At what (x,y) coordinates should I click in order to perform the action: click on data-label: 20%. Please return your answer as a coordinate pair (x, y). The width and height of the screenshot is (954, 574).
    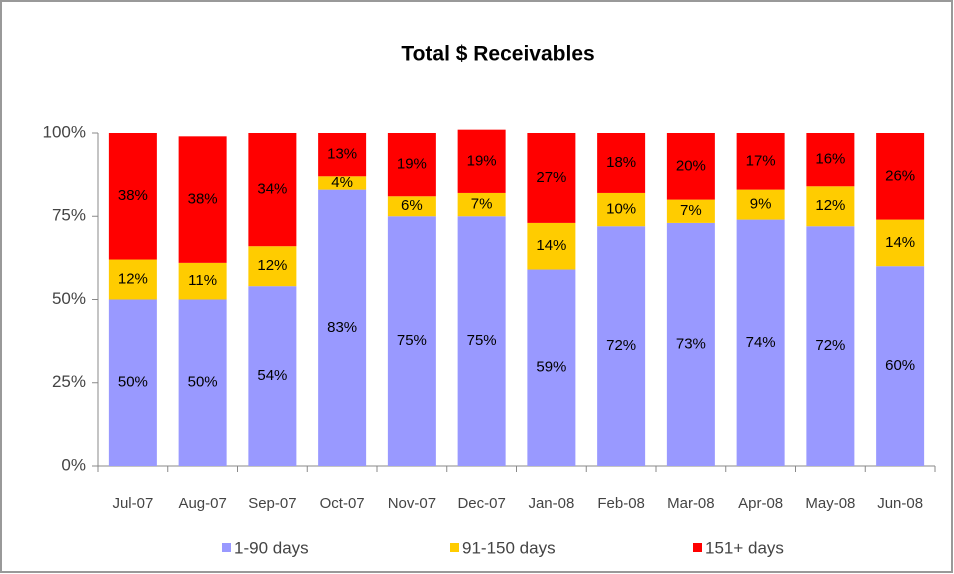
    Looking at the image, I should click on (691, 165).